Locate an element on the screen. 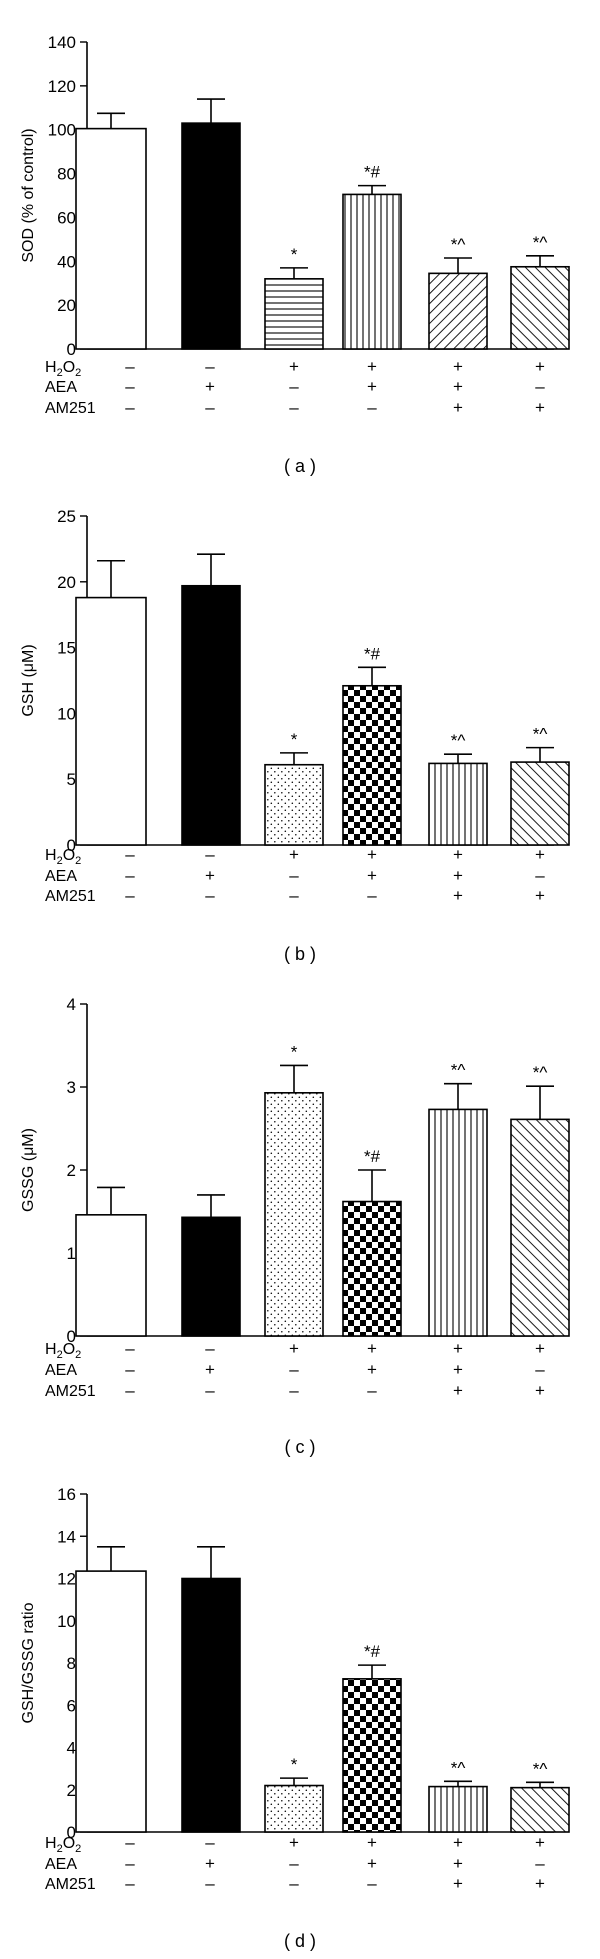 This screenshot has width=600, height=1959. y-tick-label: 16 is located at coordinates (66, 1494).